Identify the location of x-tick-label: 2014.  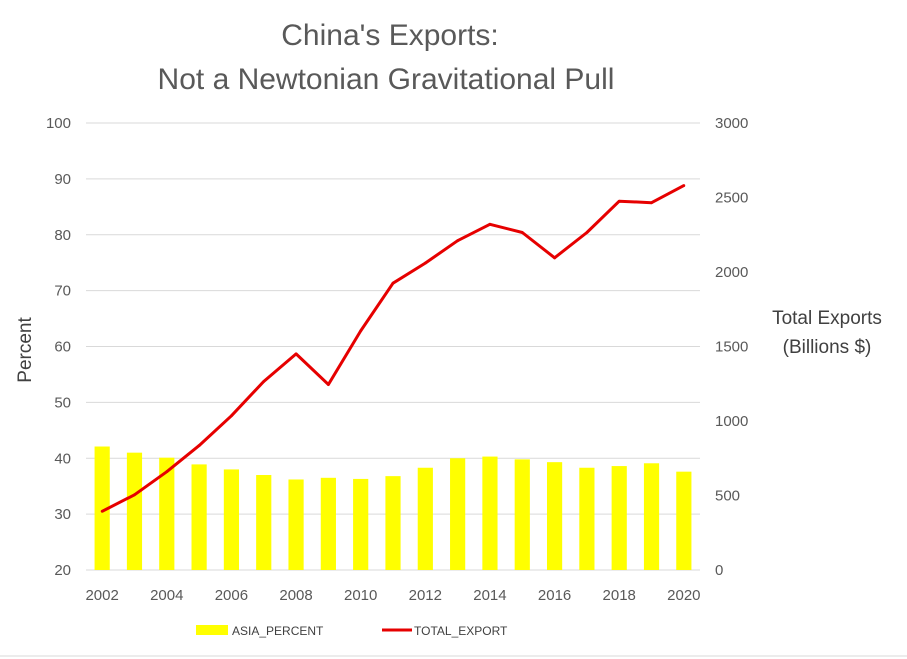
(489, 595).